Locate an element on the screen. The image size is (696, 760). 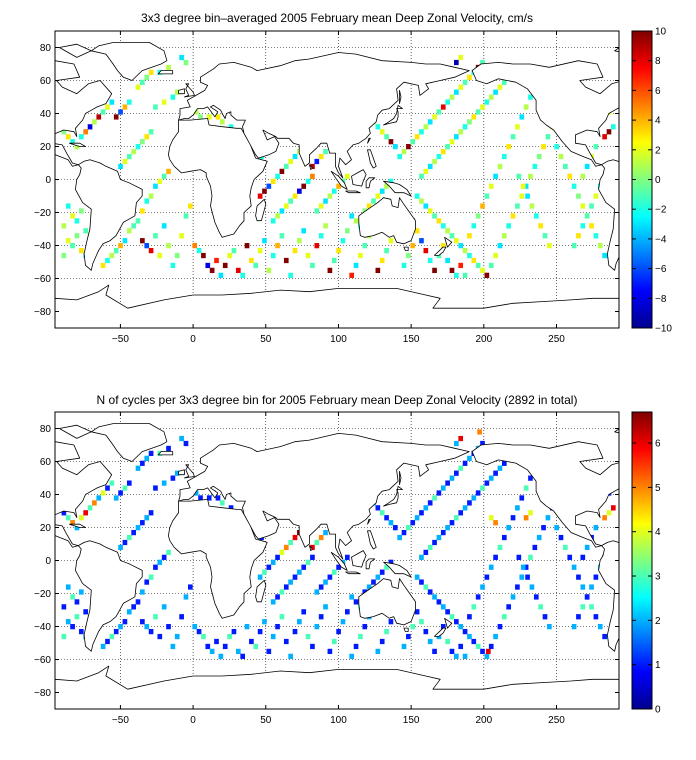
cycles-colorbar: 0 1 2 3 4 5 6 is located at coordinates (646, 563).